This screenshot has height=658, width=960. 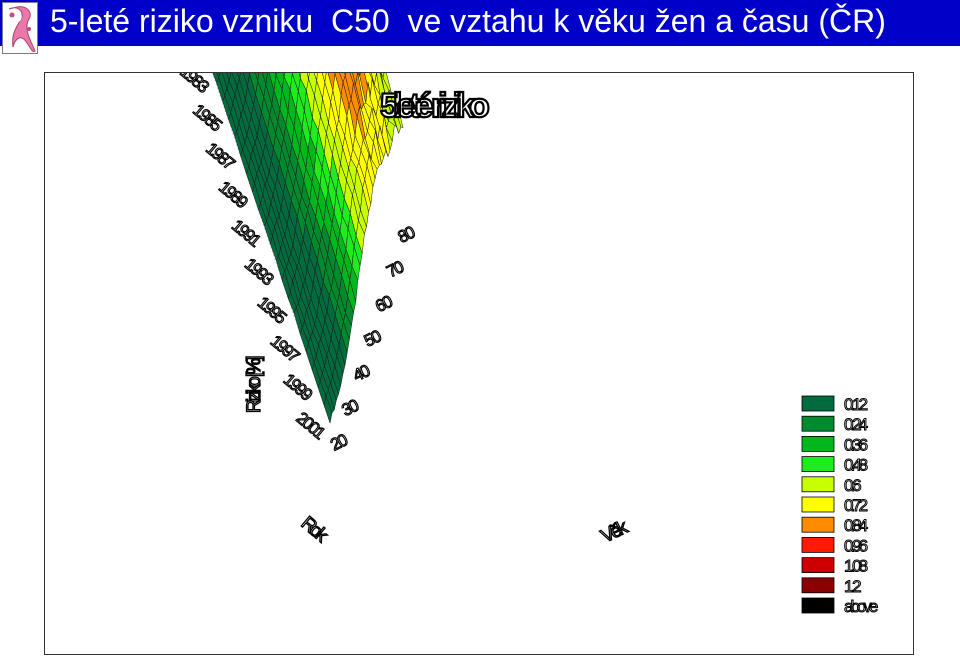 What do you see at coordinates (298, 387) in the screenshot?
I see `y-tick-label: 1999` at bounding box center [298, 387].